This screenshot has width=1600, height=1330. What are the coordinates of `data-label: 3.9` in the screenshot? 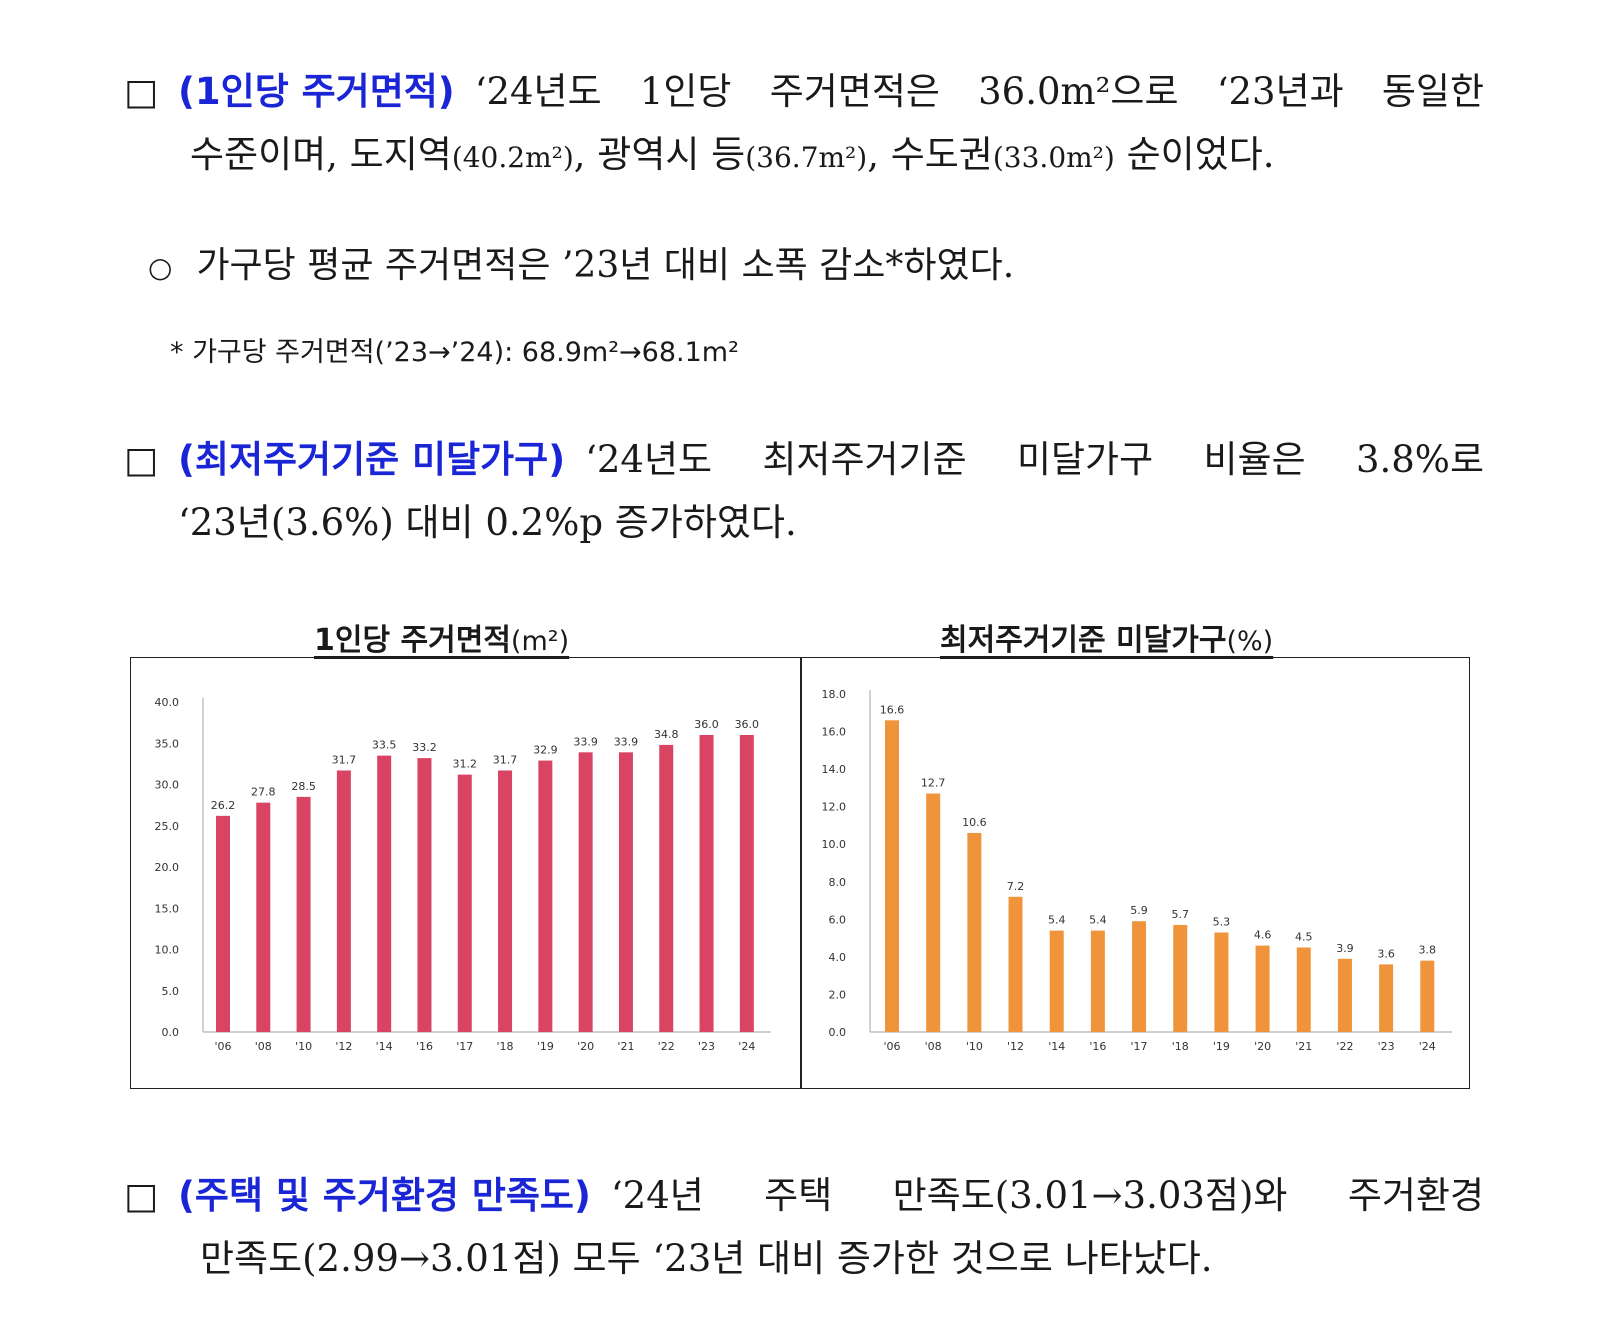 It's located at (1345, 948).